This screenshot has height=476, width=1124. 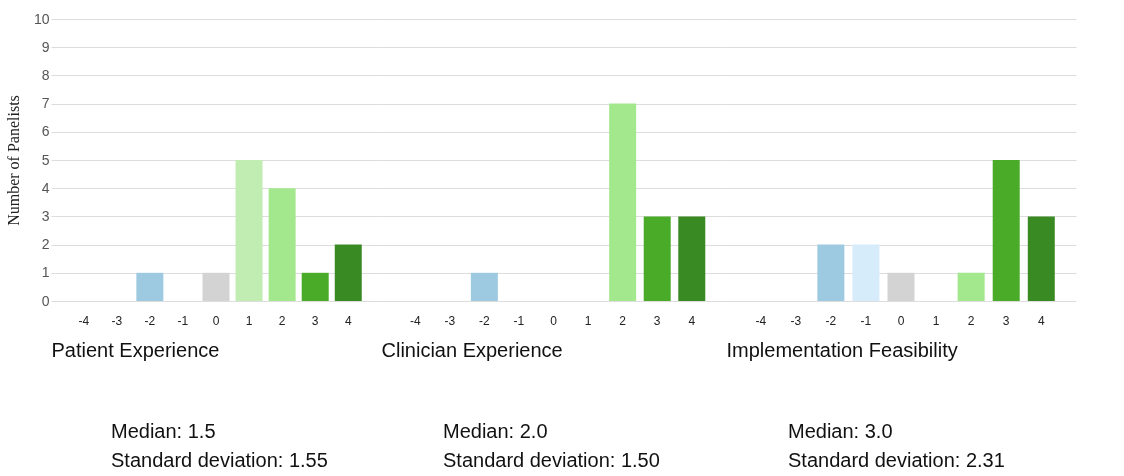 I want to click on y-tick-label: 2, so click(x=45, y=244).